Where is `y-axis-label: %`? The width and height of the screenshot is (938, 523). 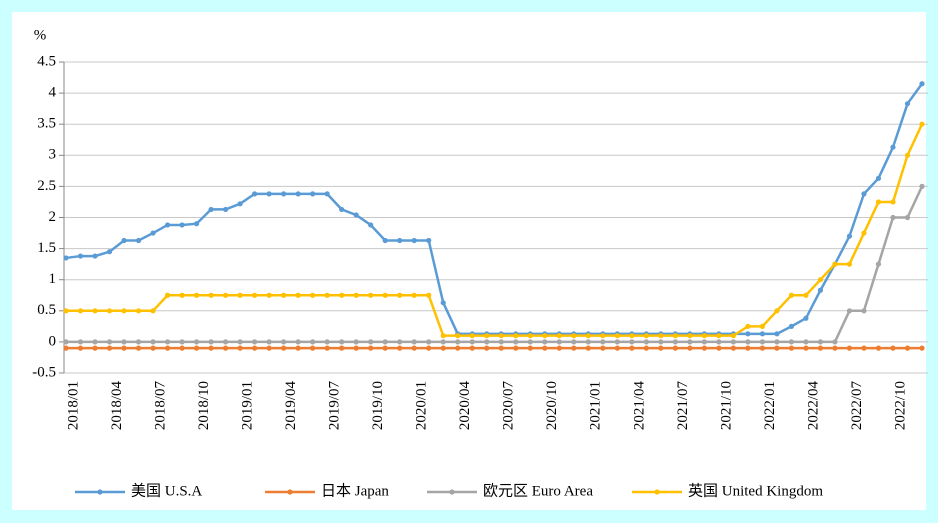 y-axis-label: % is located at coordinates (40, 35).